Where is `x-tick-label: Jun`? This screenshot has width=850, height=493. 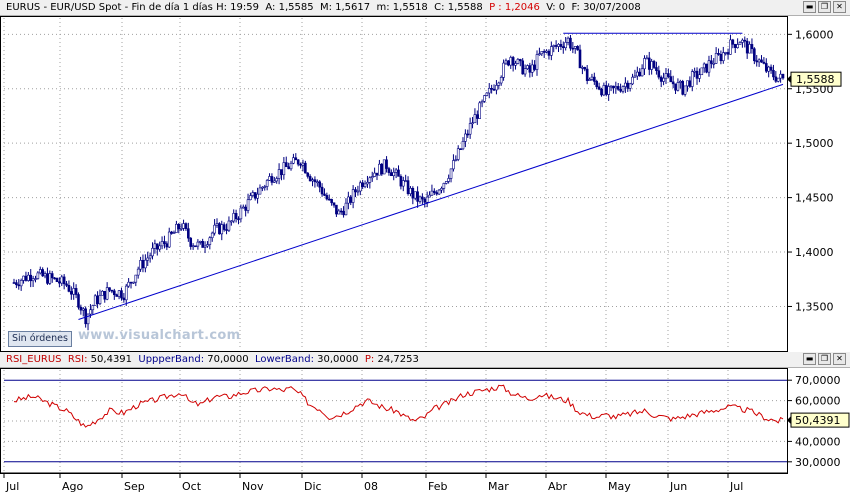 x-tick-label: Jun is located at coordinates (678, 486).